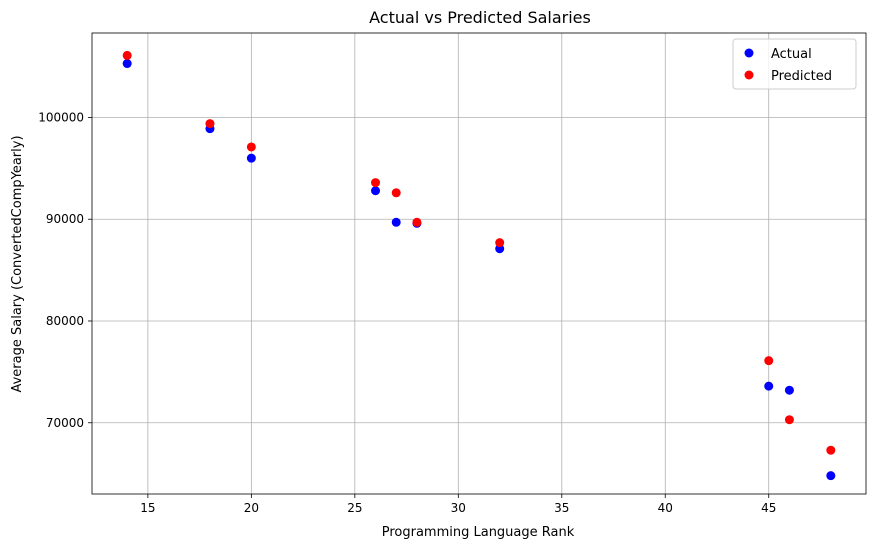 The height and width of the screenshot is (547, 876). Describe the element at coordinates (791, 54) in the screenshot. I see `legend-label-actual: Actual` at that location.